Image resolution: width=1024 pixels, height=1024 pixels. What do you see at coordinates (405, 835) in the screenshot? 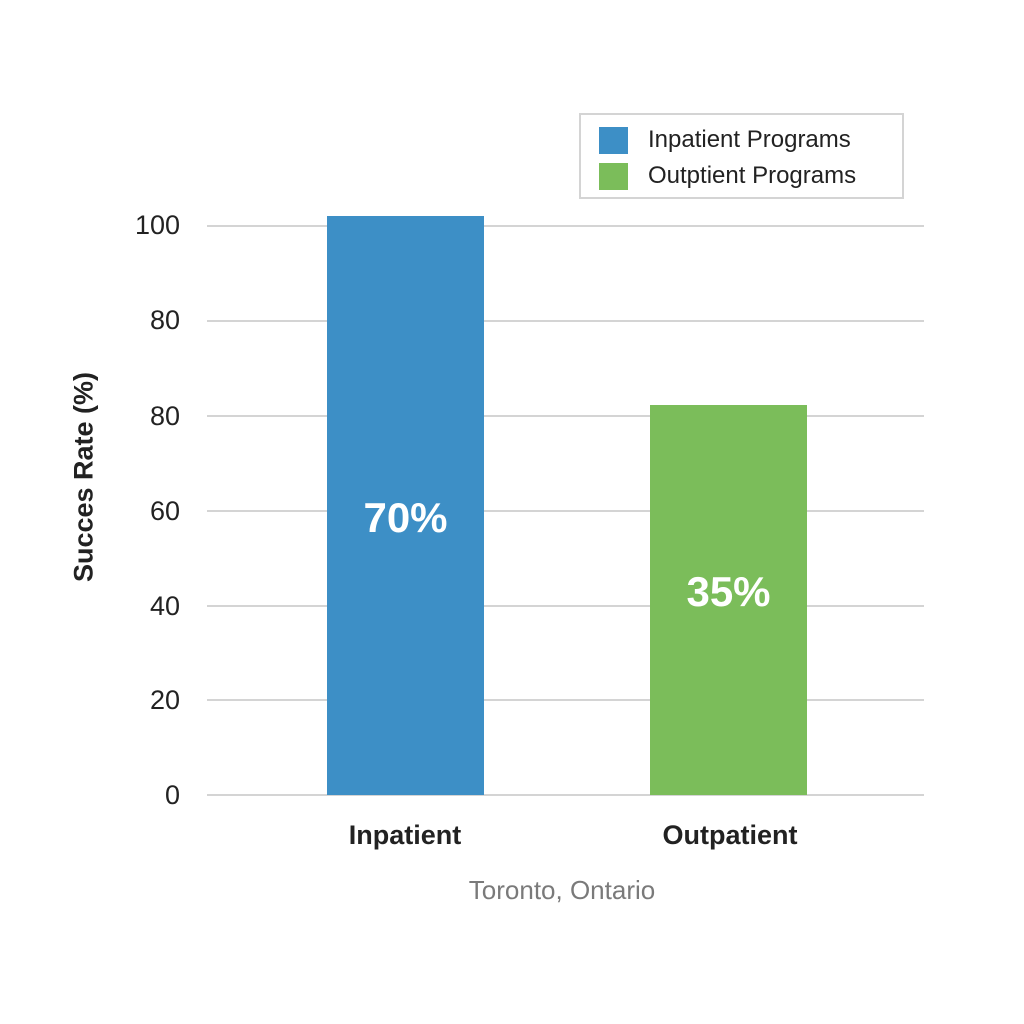
I see `x-tick-label: Inpatient` at bounding box center [405, 835].